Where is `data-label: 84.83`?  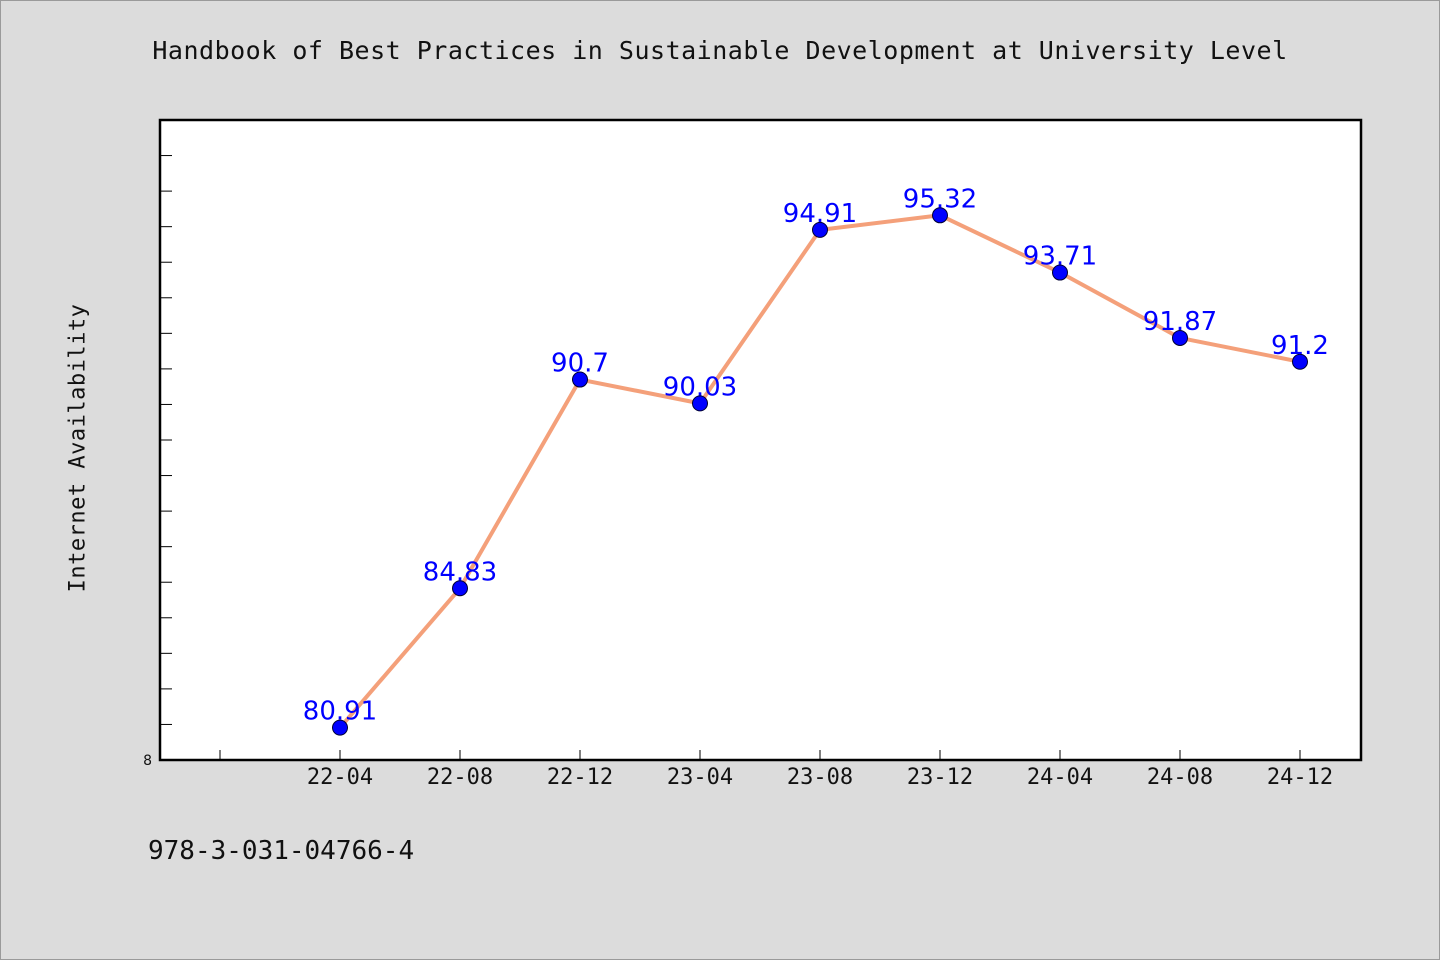
data-label: 84.83 is located at coordinates (460, 572).